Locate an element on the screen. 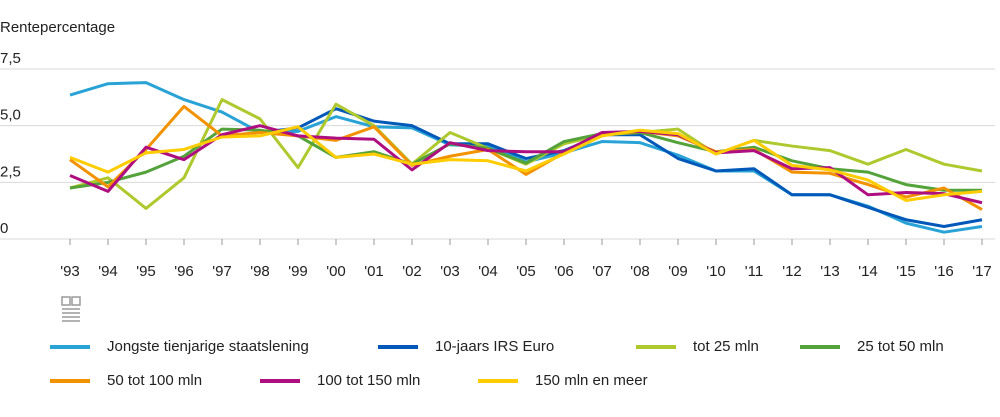  x-tick-label: '13 is located at coordinates (830, 271).